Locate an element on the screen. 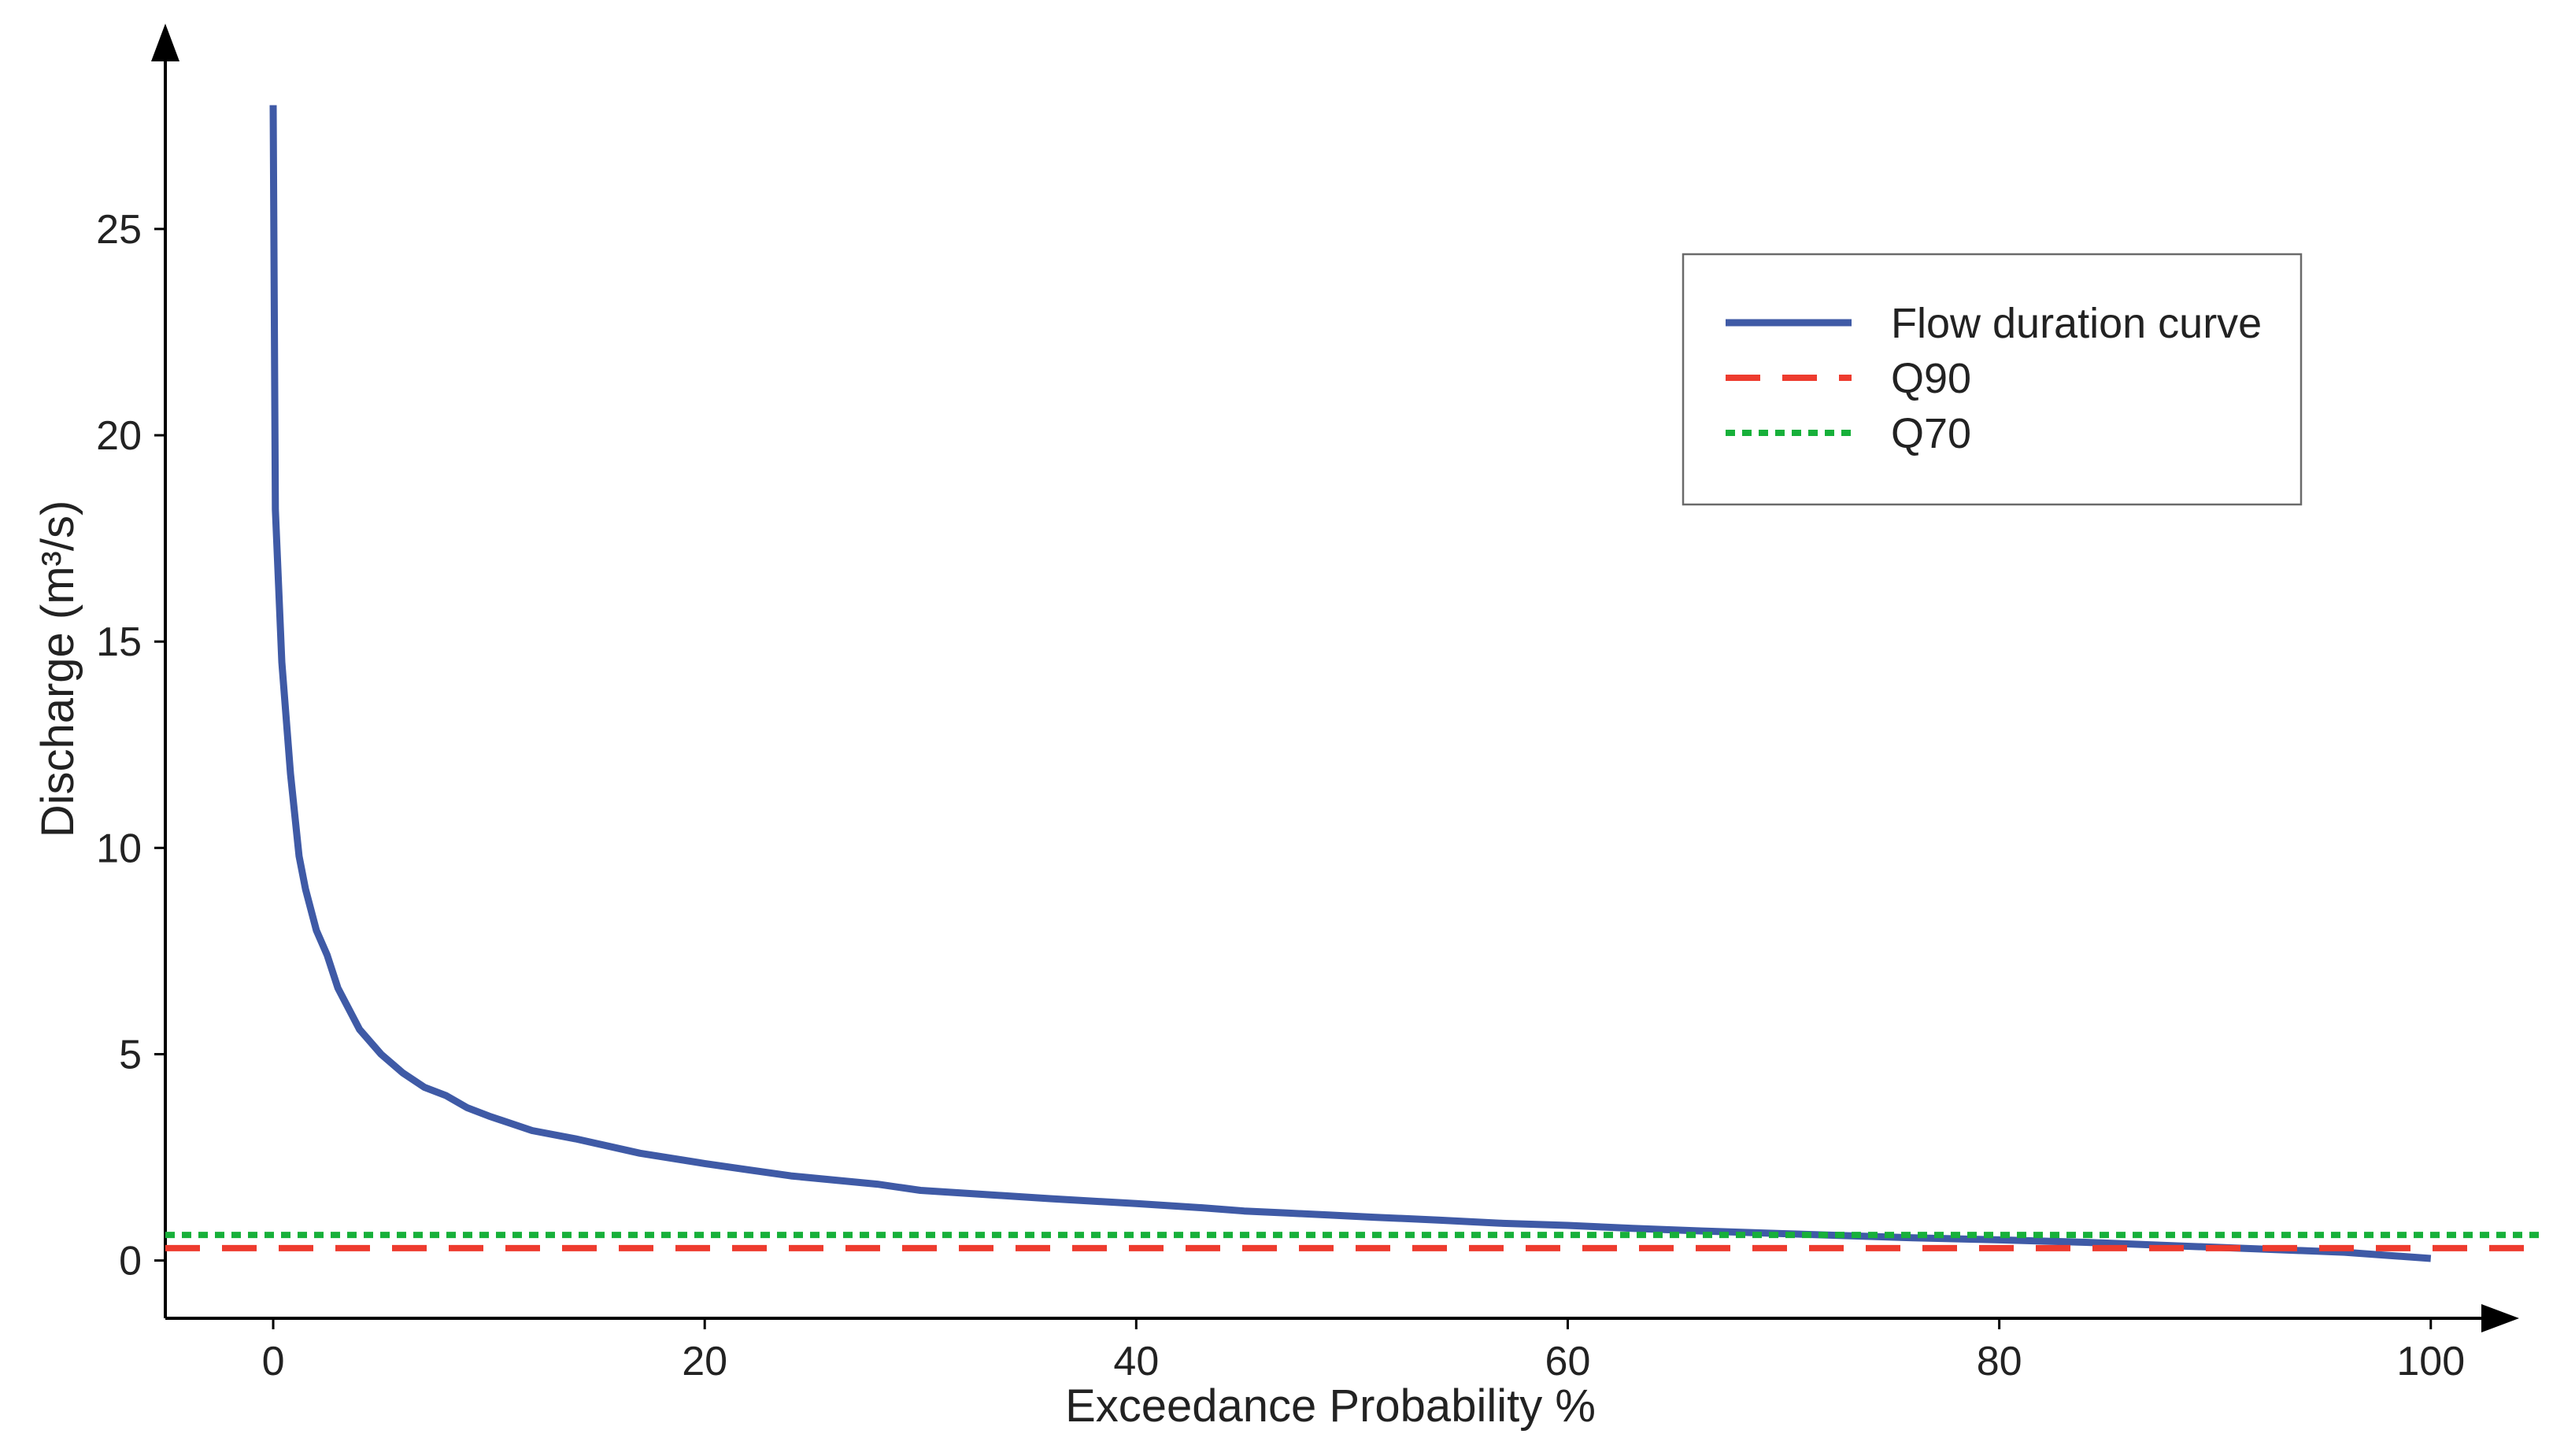  x-ticks: 0 20 40 60 80 100 is located at coordinates (1363, 1351).